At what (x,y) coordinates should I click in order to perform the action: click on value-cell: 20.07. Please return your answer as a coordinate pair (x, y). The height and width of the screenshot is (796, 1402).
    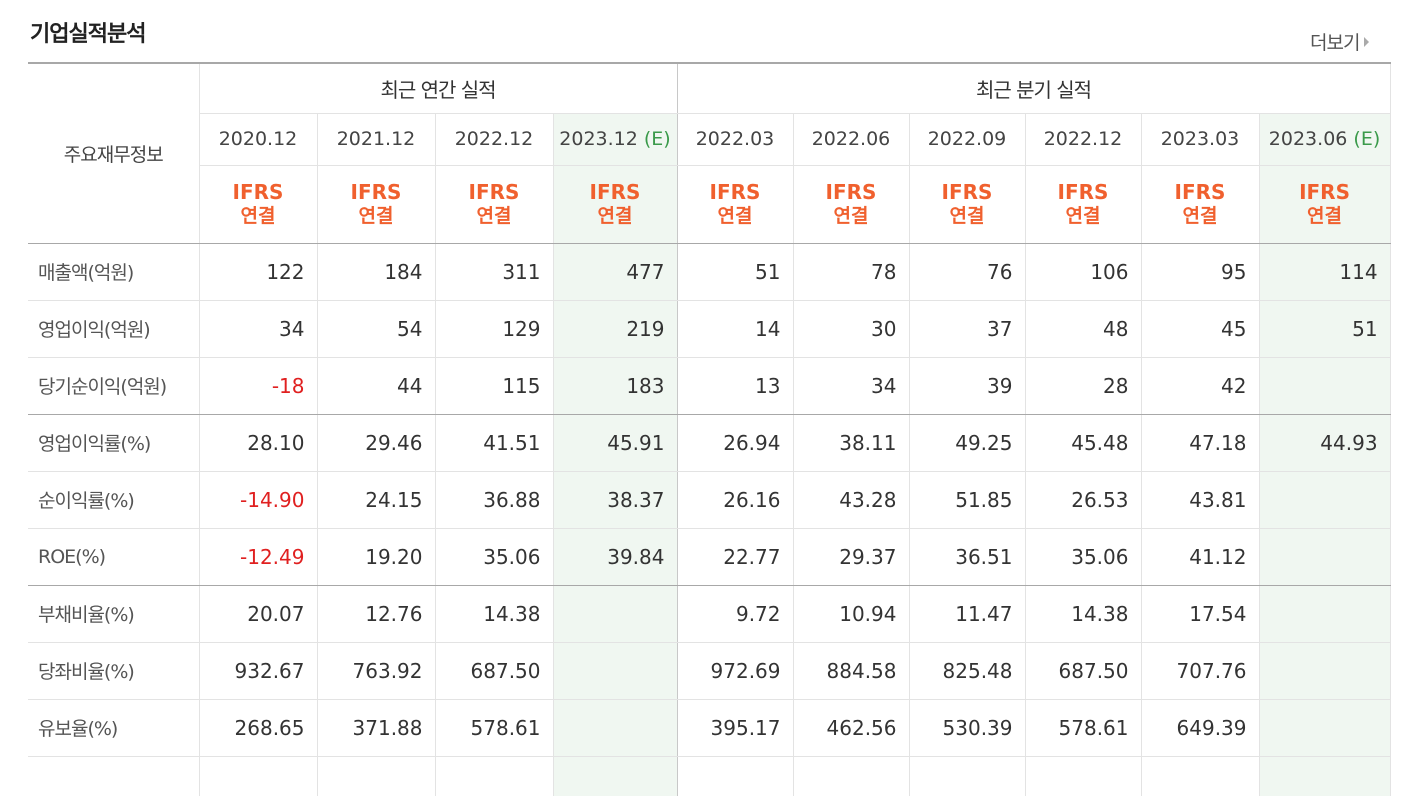
    Looking at the image, I should click on (258, 614).